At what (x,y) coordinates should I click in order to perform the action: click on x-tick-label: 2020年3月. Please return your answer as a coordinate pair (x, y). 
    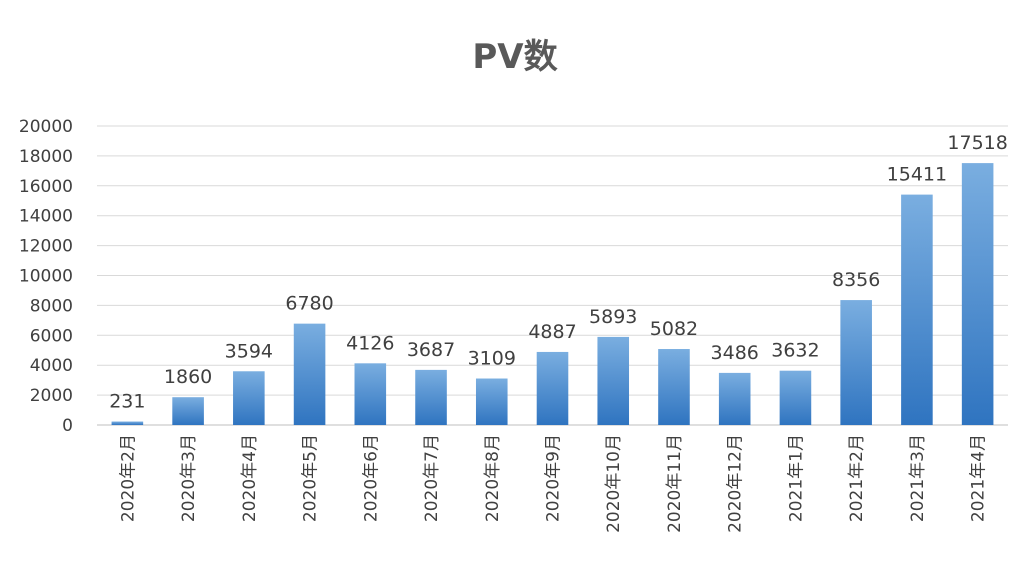
    Looking at the image, I should click on (189, 478).